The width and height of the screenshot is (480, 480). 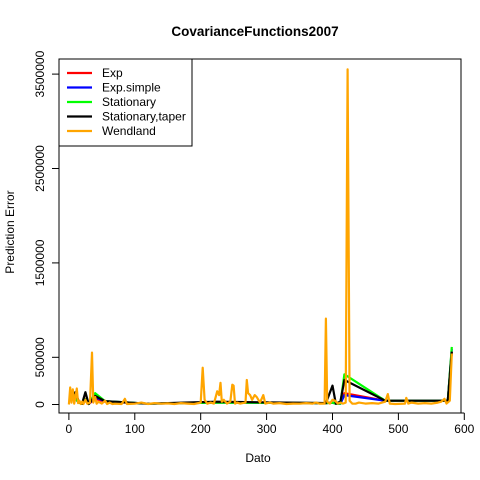 What do you see at coordinates (267, 429) in the screenshot?
I see `x-tick-label: 300` at bounding box center [267, 429].